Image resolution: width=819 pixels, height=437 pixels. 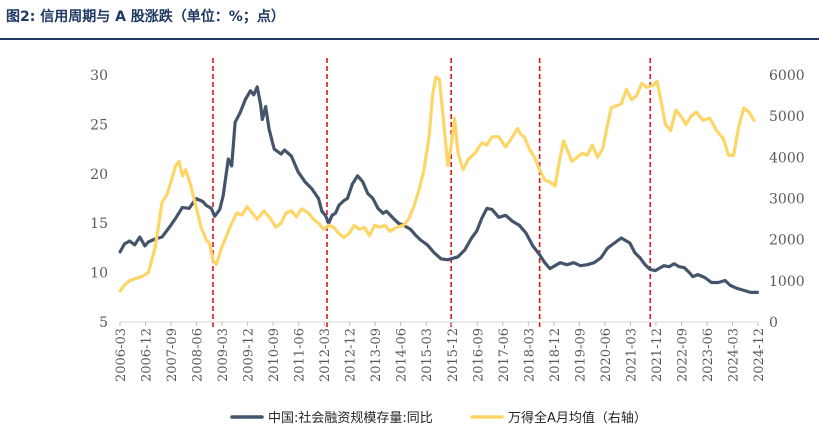 I want to click on y-left-tick-label: 30, so click(x=99, y=76).